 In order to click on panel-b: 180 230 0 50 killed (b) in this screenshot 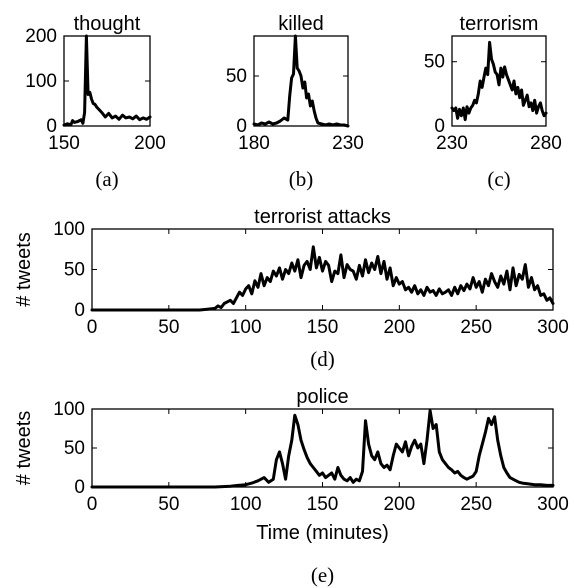, I will do `click(295, 102)`.